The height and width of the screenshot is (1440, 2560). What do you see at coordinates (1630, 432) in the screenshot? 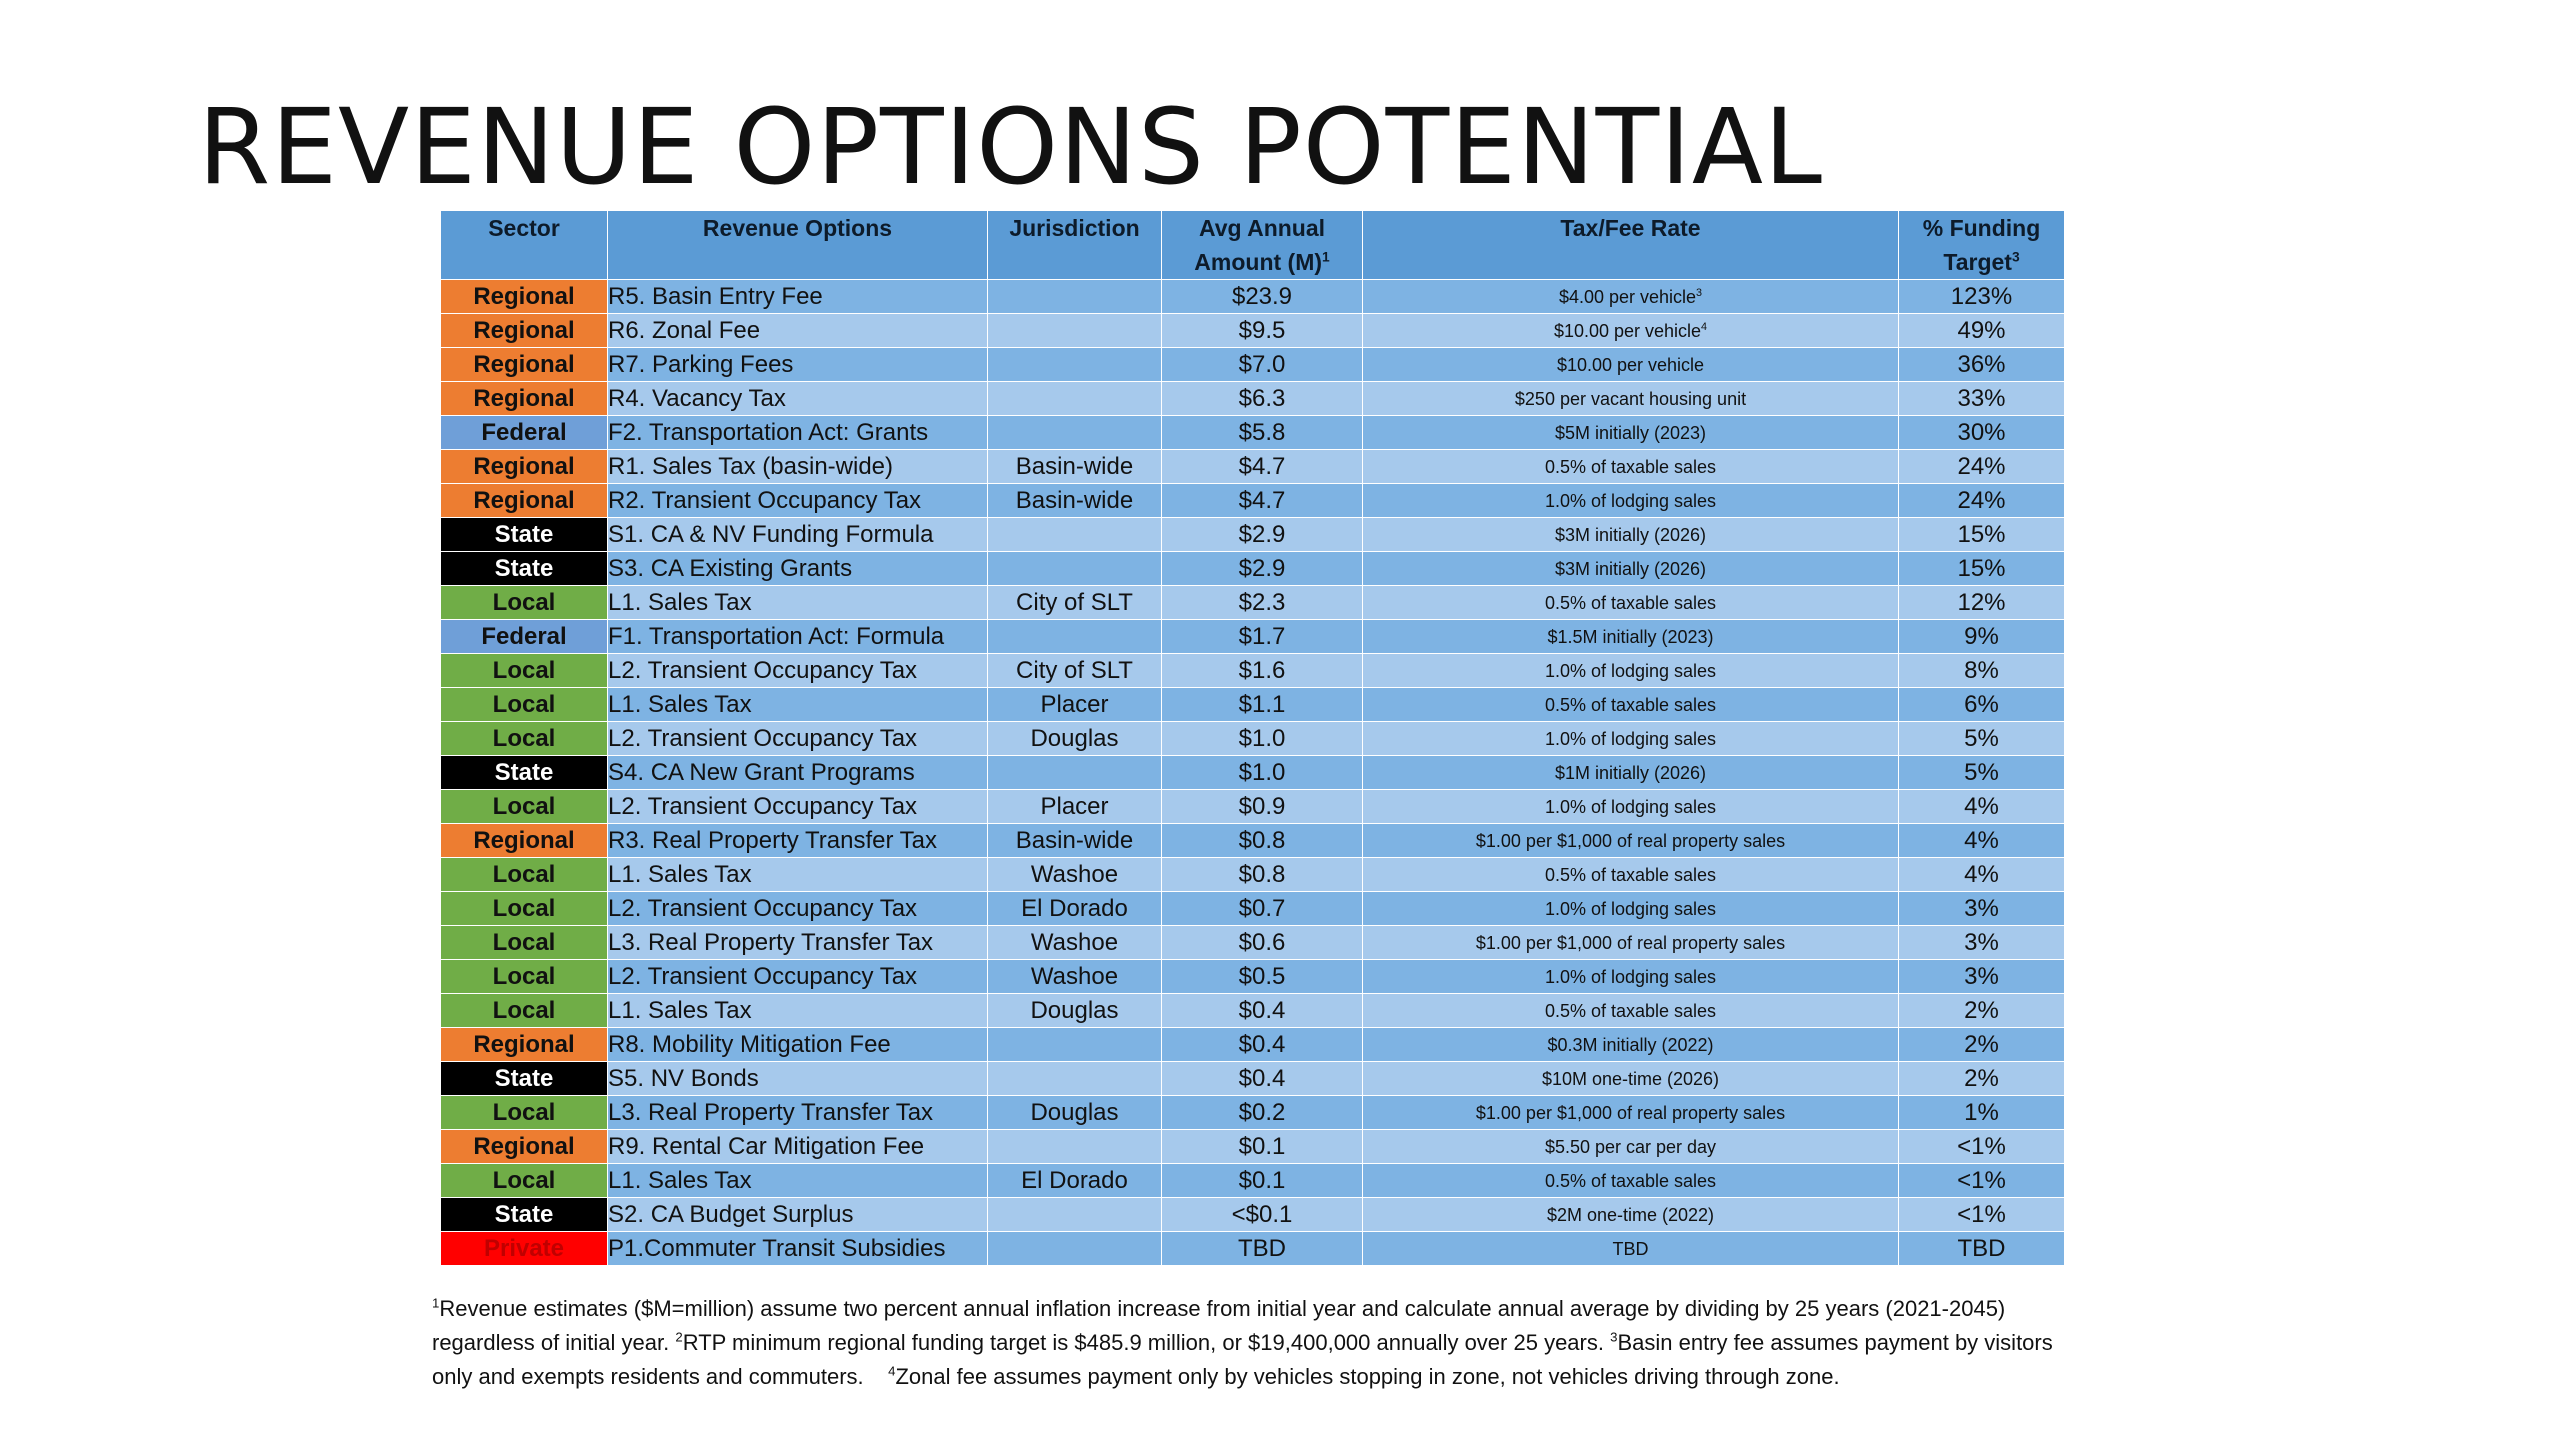
I see `tax-fee-rate-text: $5M initially (2023)` at bounding box center [1630, 432].